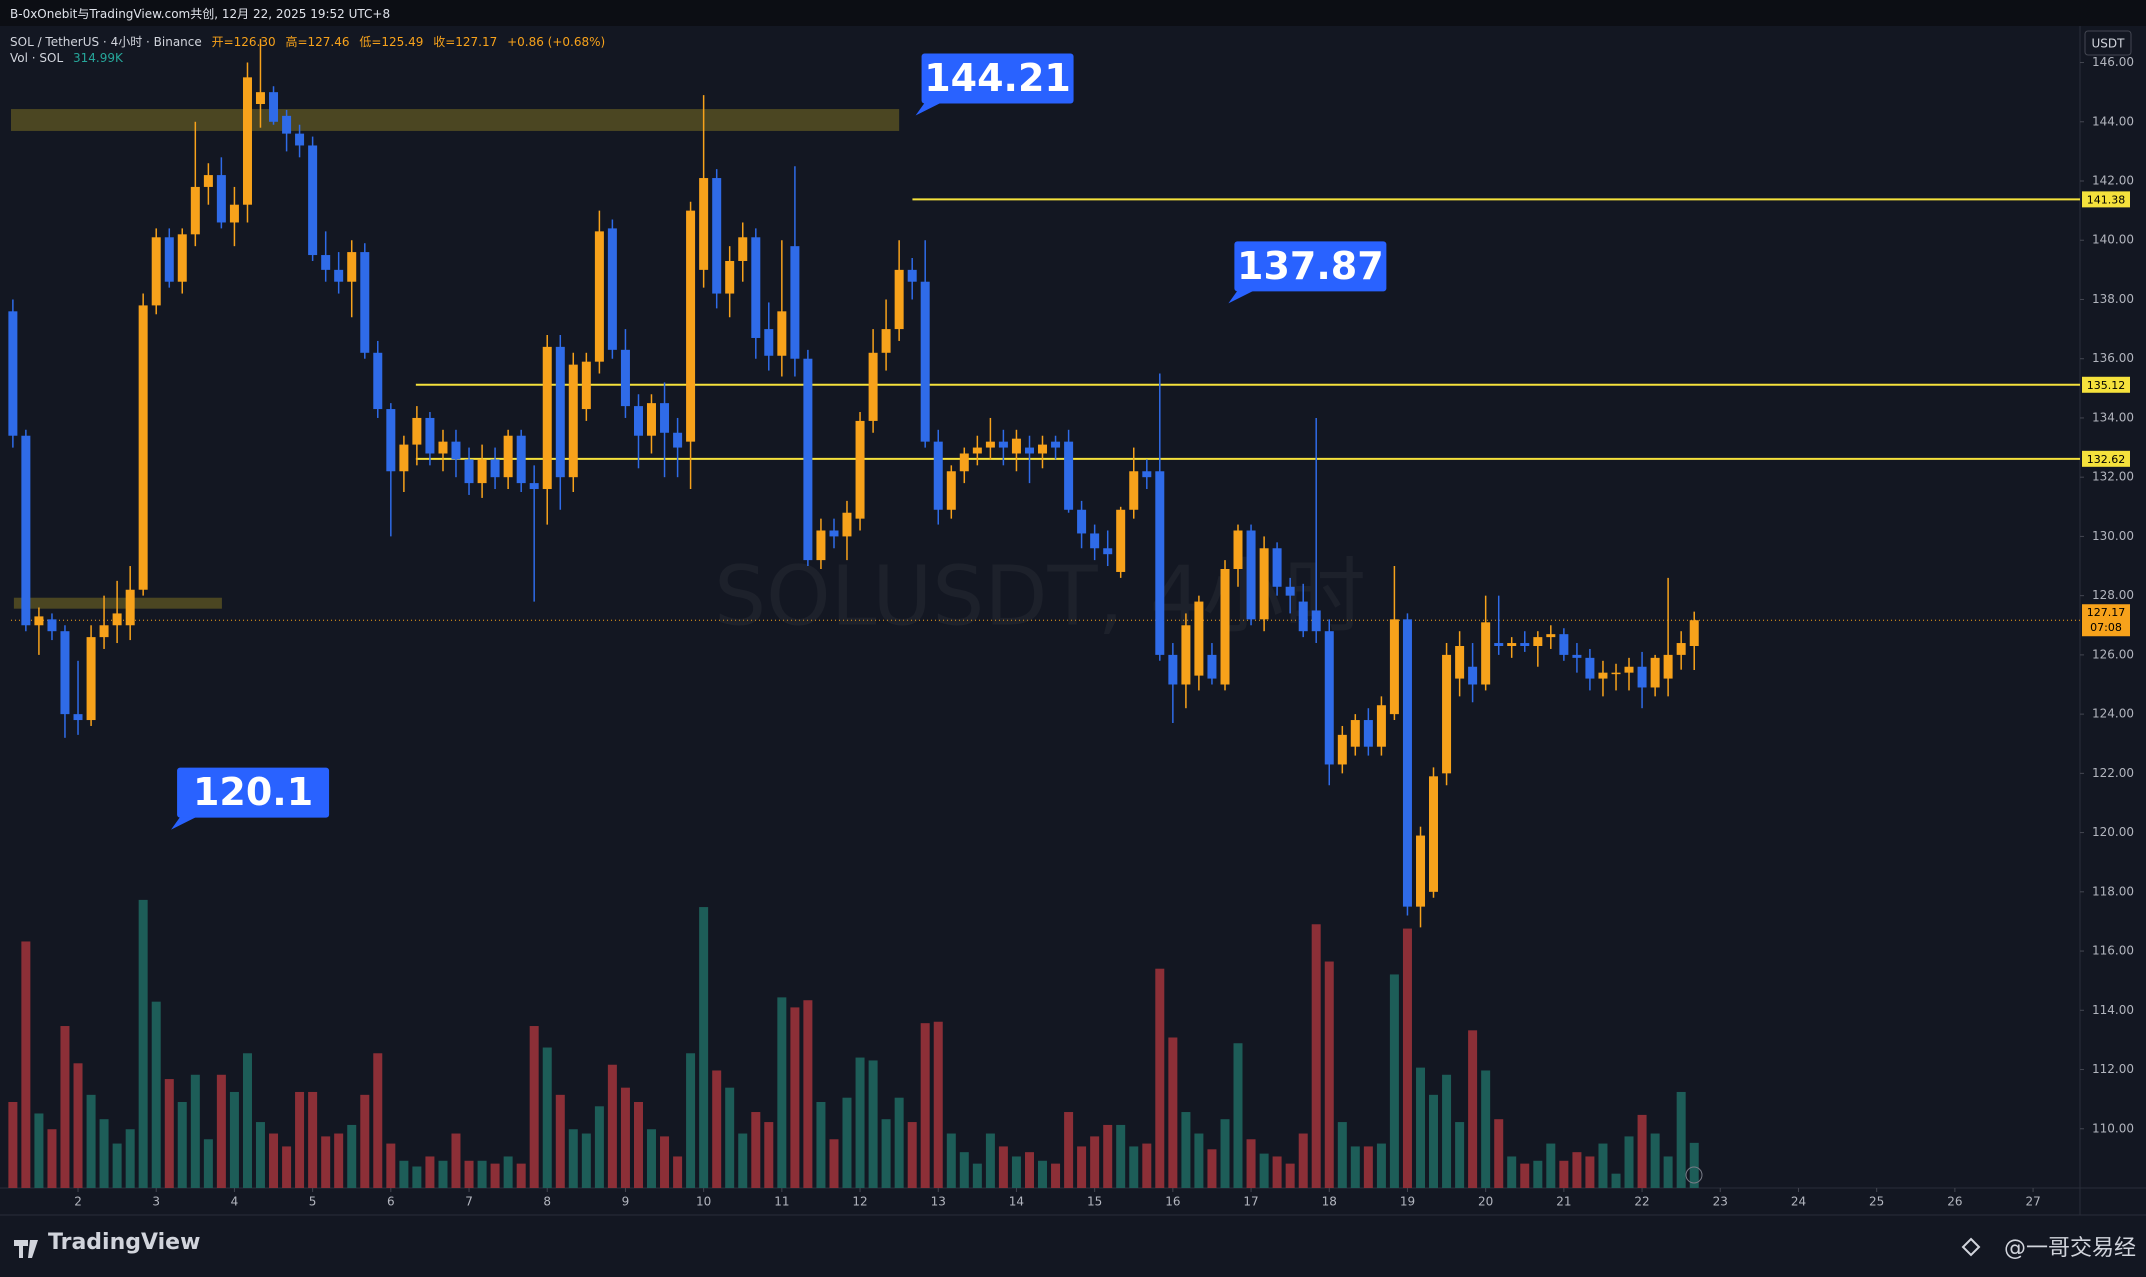 The image size is (2146, 1277). Describe the element at coordinates (185, 822) in the screenshot. I see `callout-tail` at that location.